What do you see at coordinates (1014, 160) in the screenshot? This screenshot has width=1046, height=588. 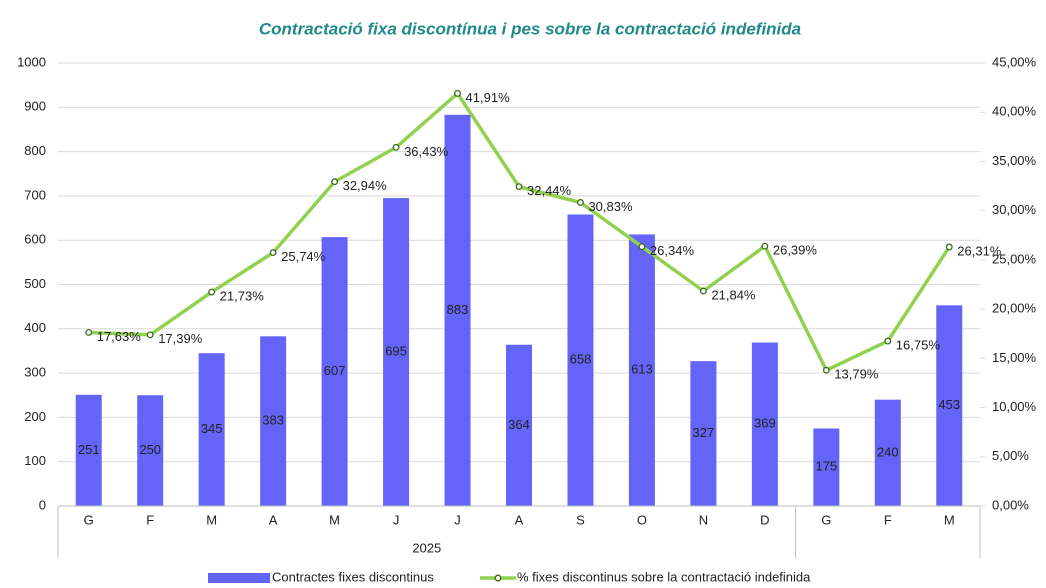 I see `y2-tick-label: 35,00%` at bounding box center [1014, 160].